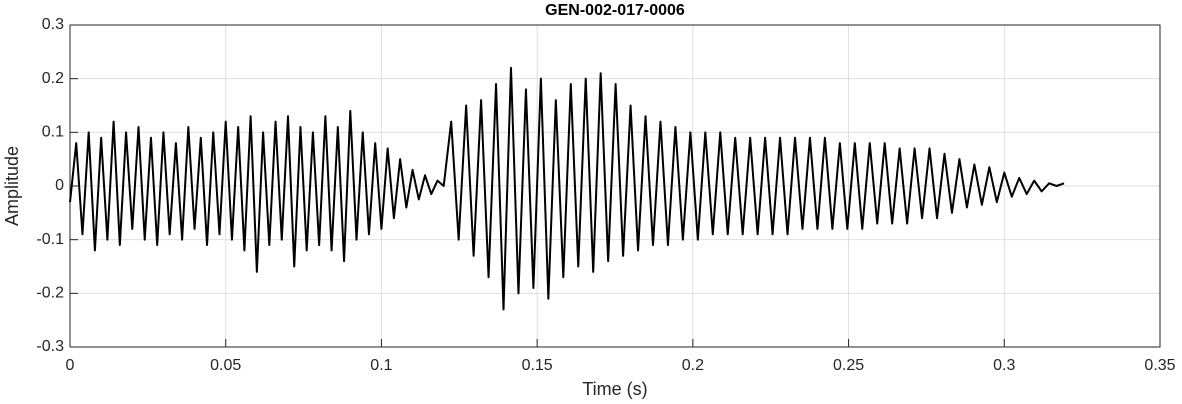 This screenshot has height=404, width=1182. Describe the element at coordinates (848, 365) in the screenshot. I see `x-tick-label: 0.25` at that location.